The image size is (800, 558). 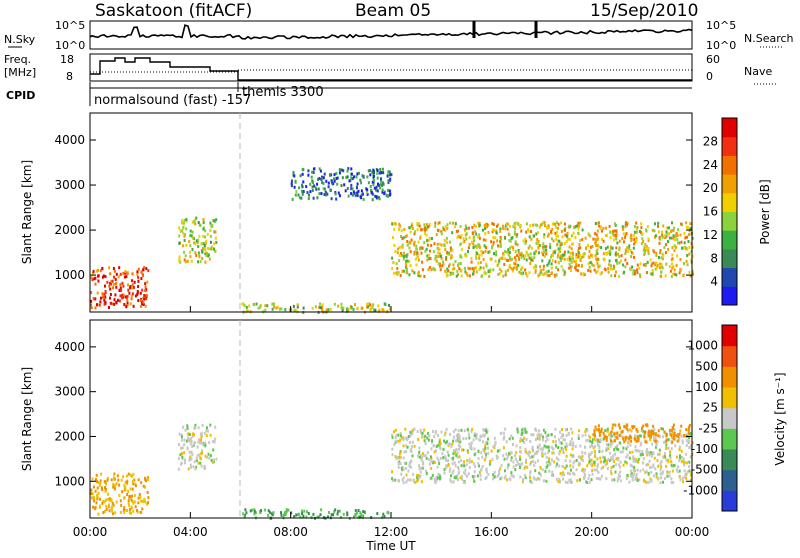 What do you see at coordinates (20, 39) in the screenshot?
I see `nsky-label: N.Sky` at bounding box center [20, 39].